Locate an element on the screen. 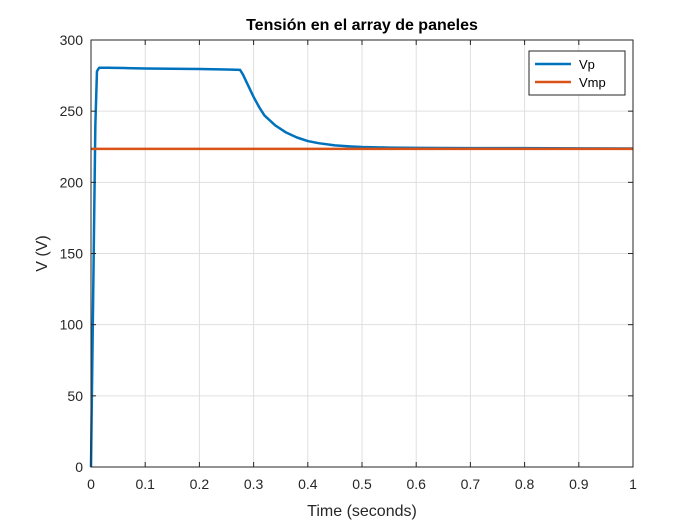  legend: Vp Vmp is located at coordinates (577, 73).